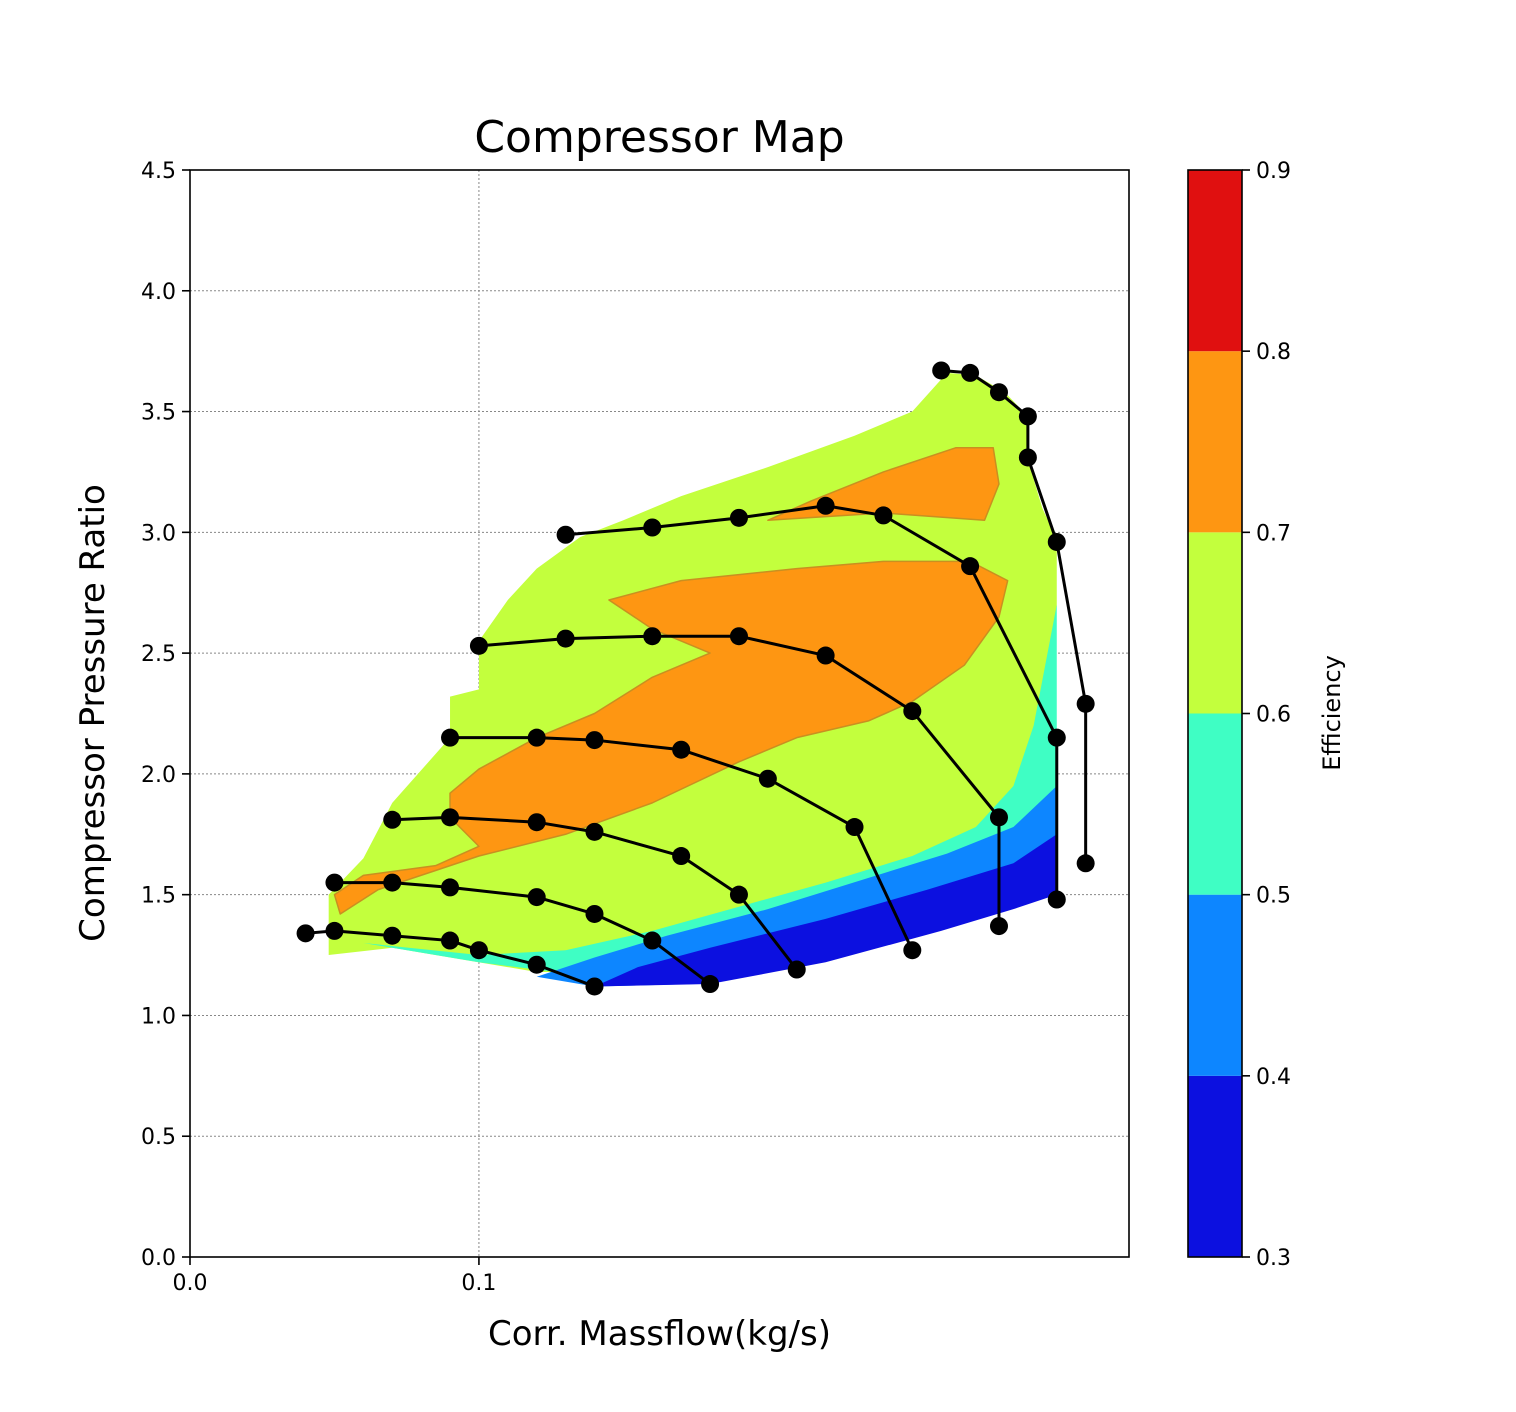  What do you see at coordinates (158, 1137) in the screenshot?
I see `y-tick-label-1: 0.5` at bounding box center [158, 1137].